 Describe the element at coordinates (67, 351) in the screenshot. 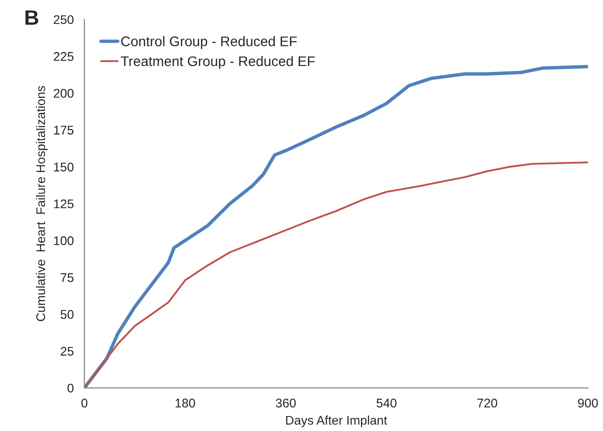

I see `y-tick-label: 25` at that location.